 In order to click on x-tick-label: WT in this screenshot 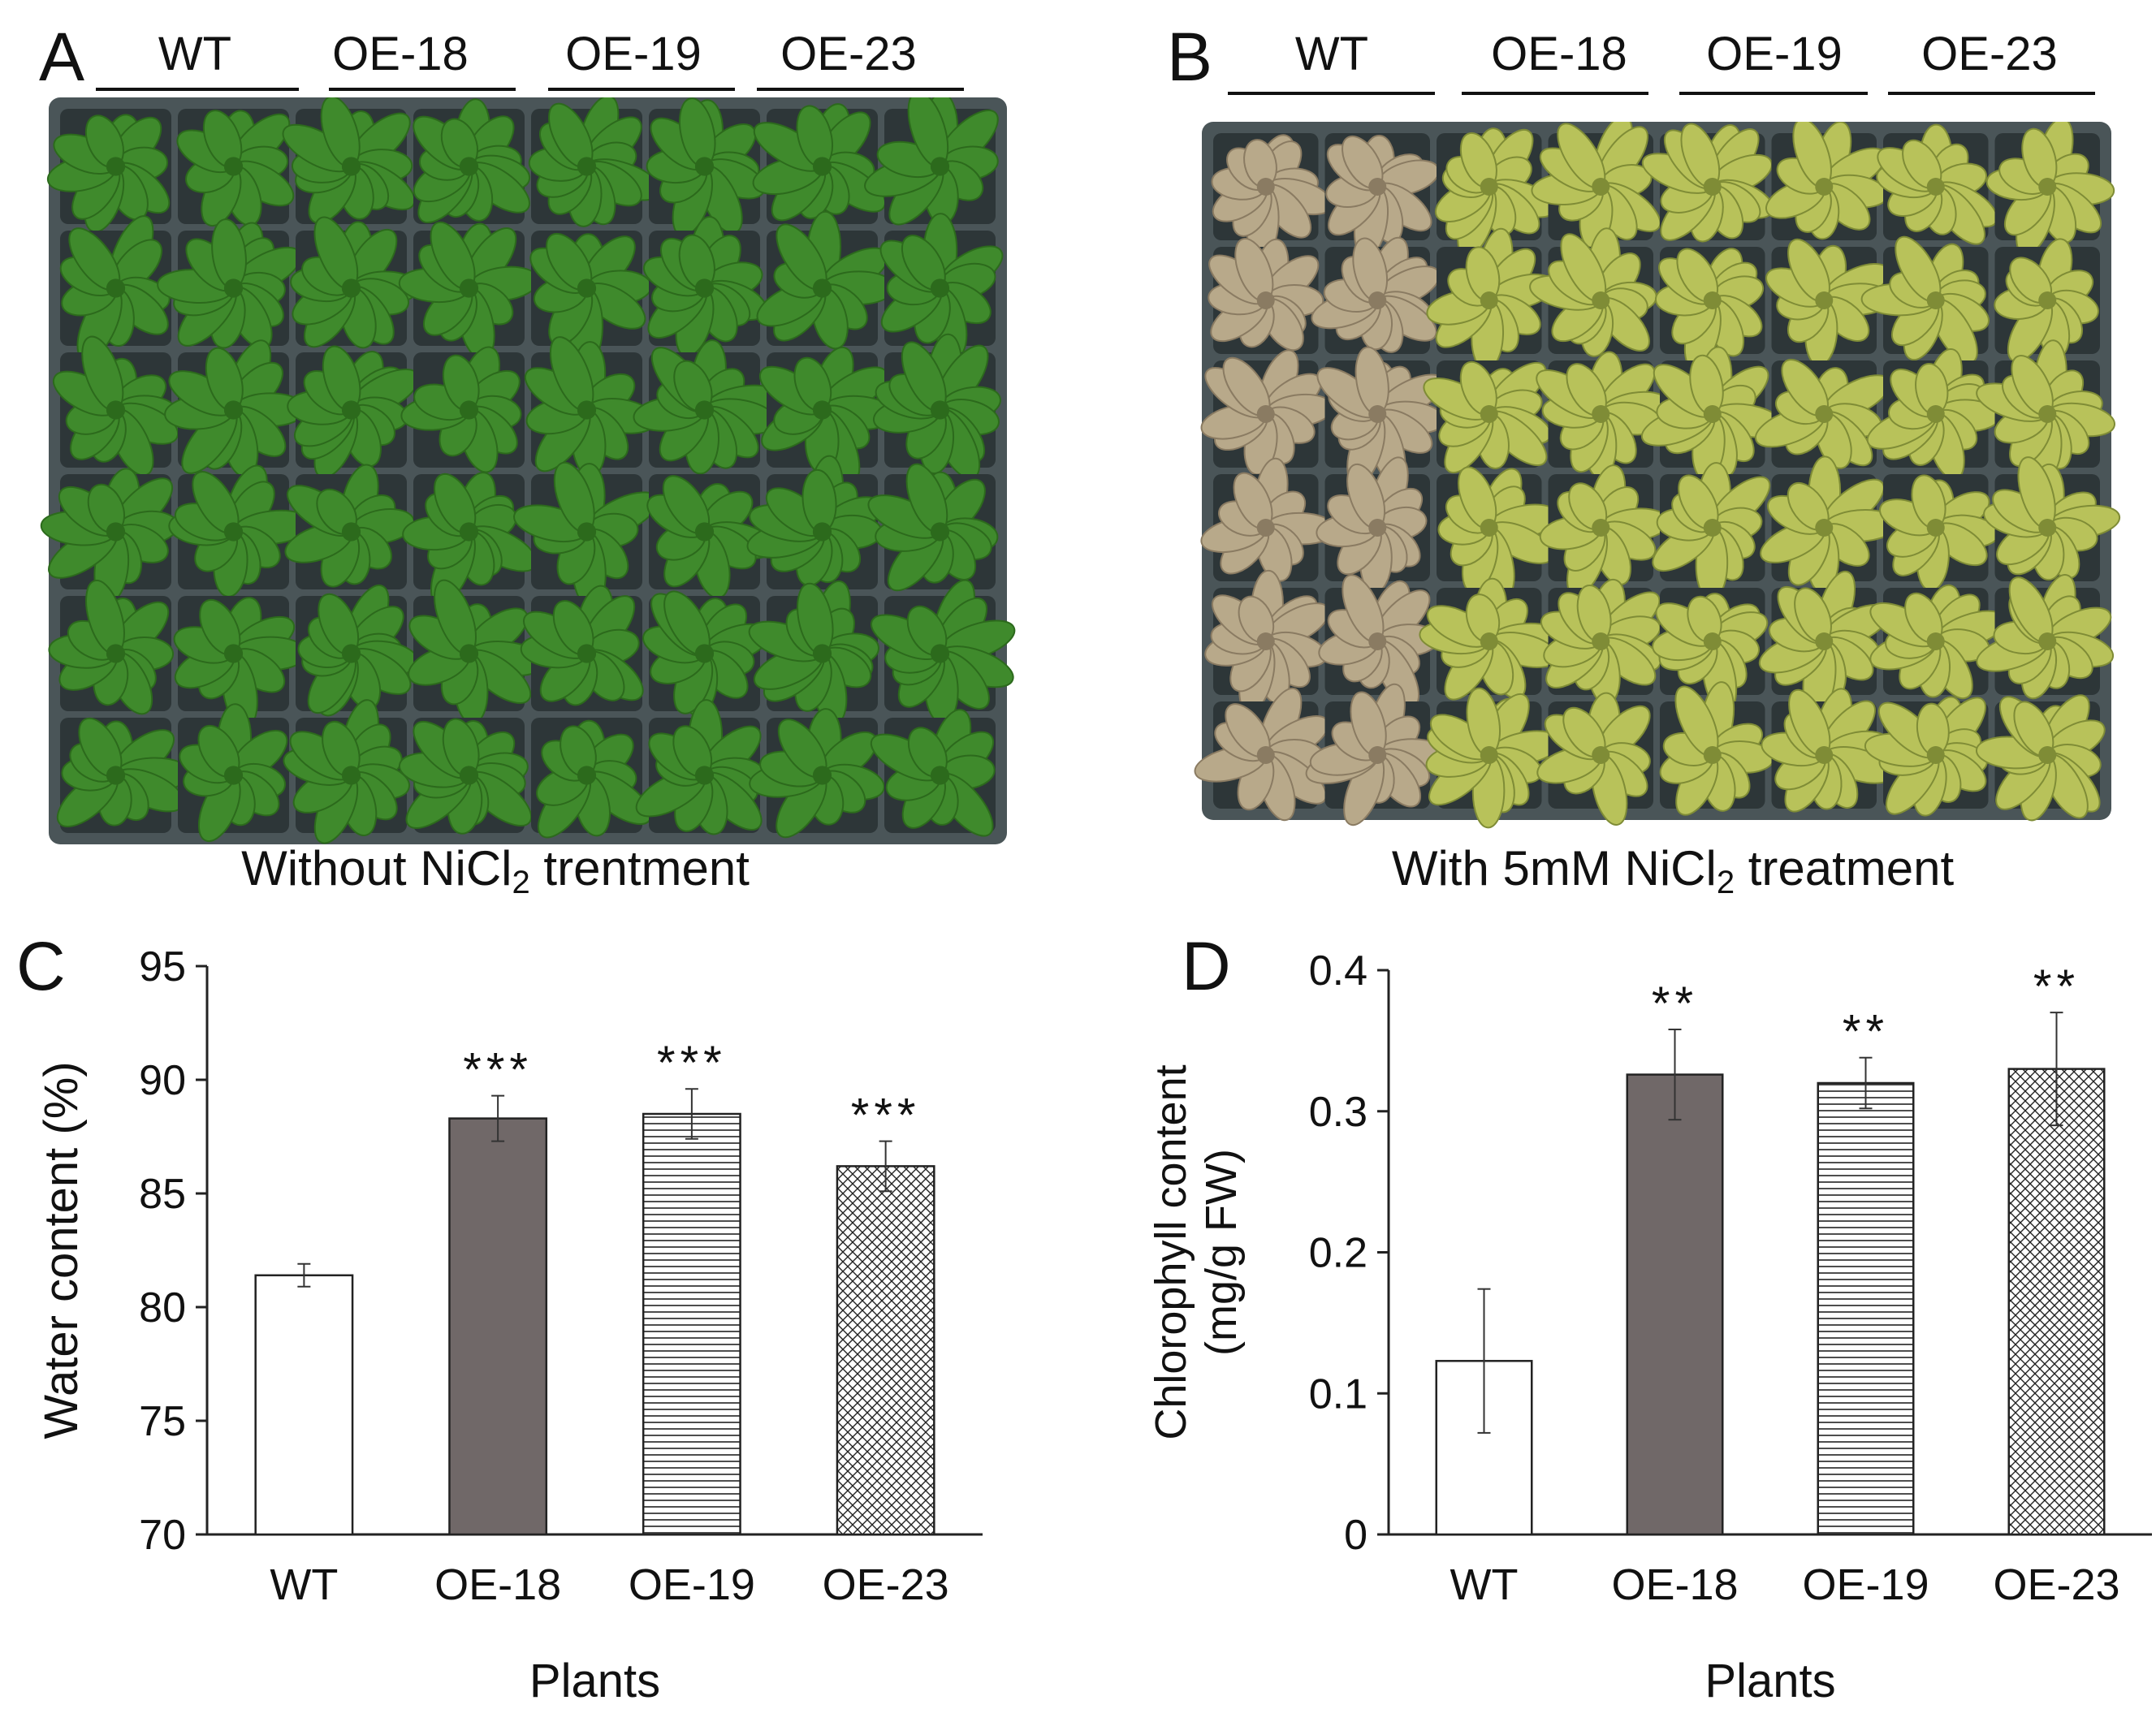, I will do `click(304, 1584)`.